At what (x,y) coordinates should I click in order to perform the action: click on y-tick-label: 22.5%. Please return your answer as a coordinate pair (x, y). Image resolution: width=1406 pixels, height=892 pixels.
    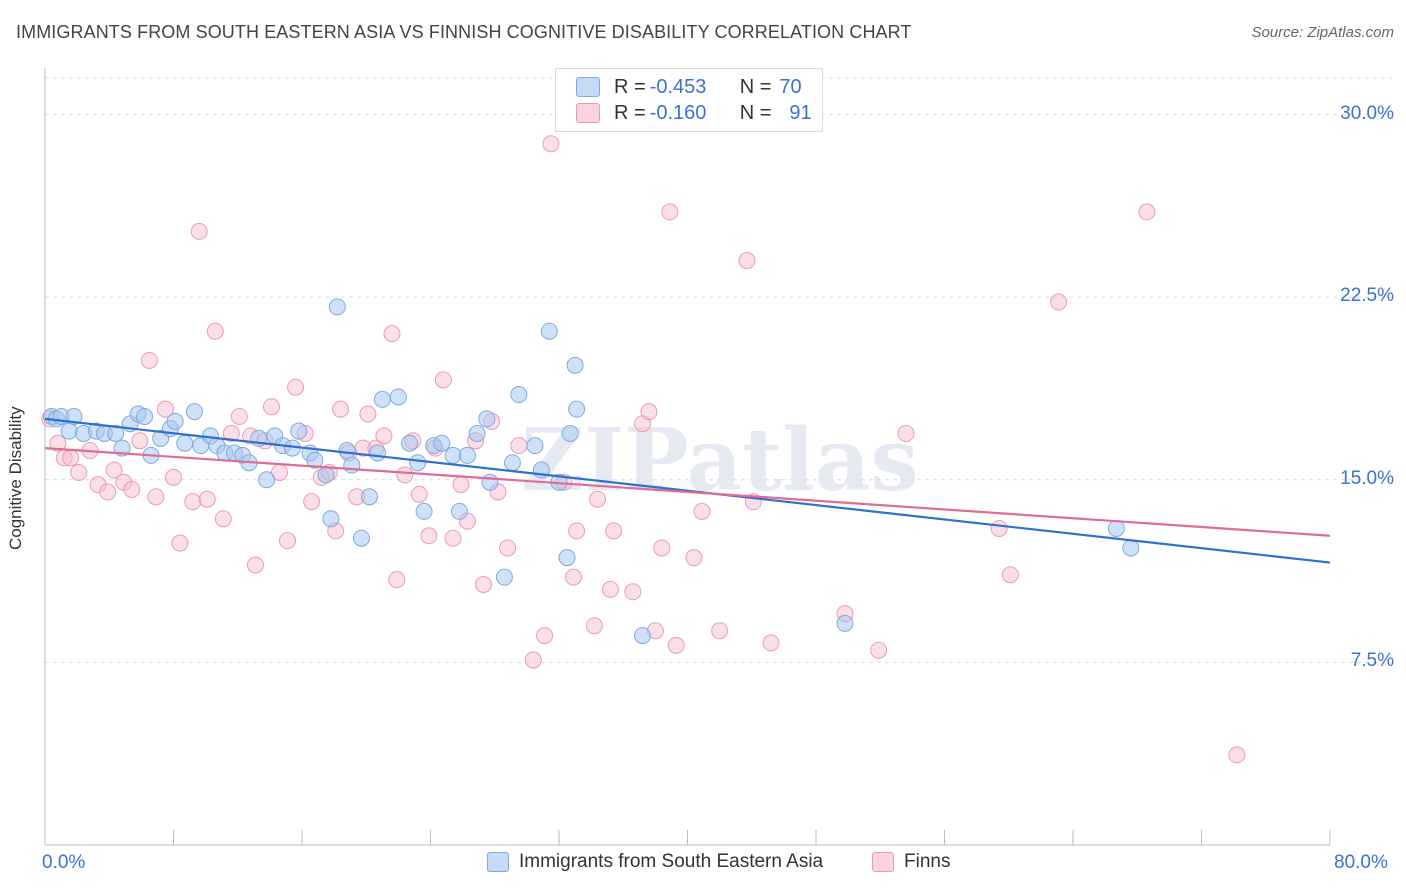
    Looking at the image, I should click on (1367, 296).